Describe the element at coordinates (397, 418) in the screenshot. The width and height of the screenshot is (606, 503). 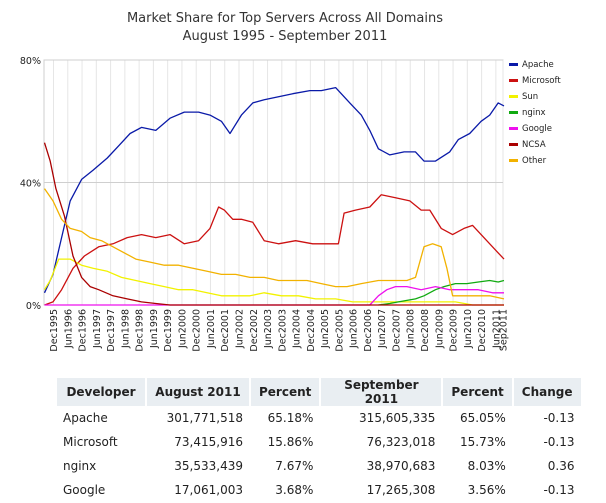
I see `cell-september-count: 315,605,335` at that location.